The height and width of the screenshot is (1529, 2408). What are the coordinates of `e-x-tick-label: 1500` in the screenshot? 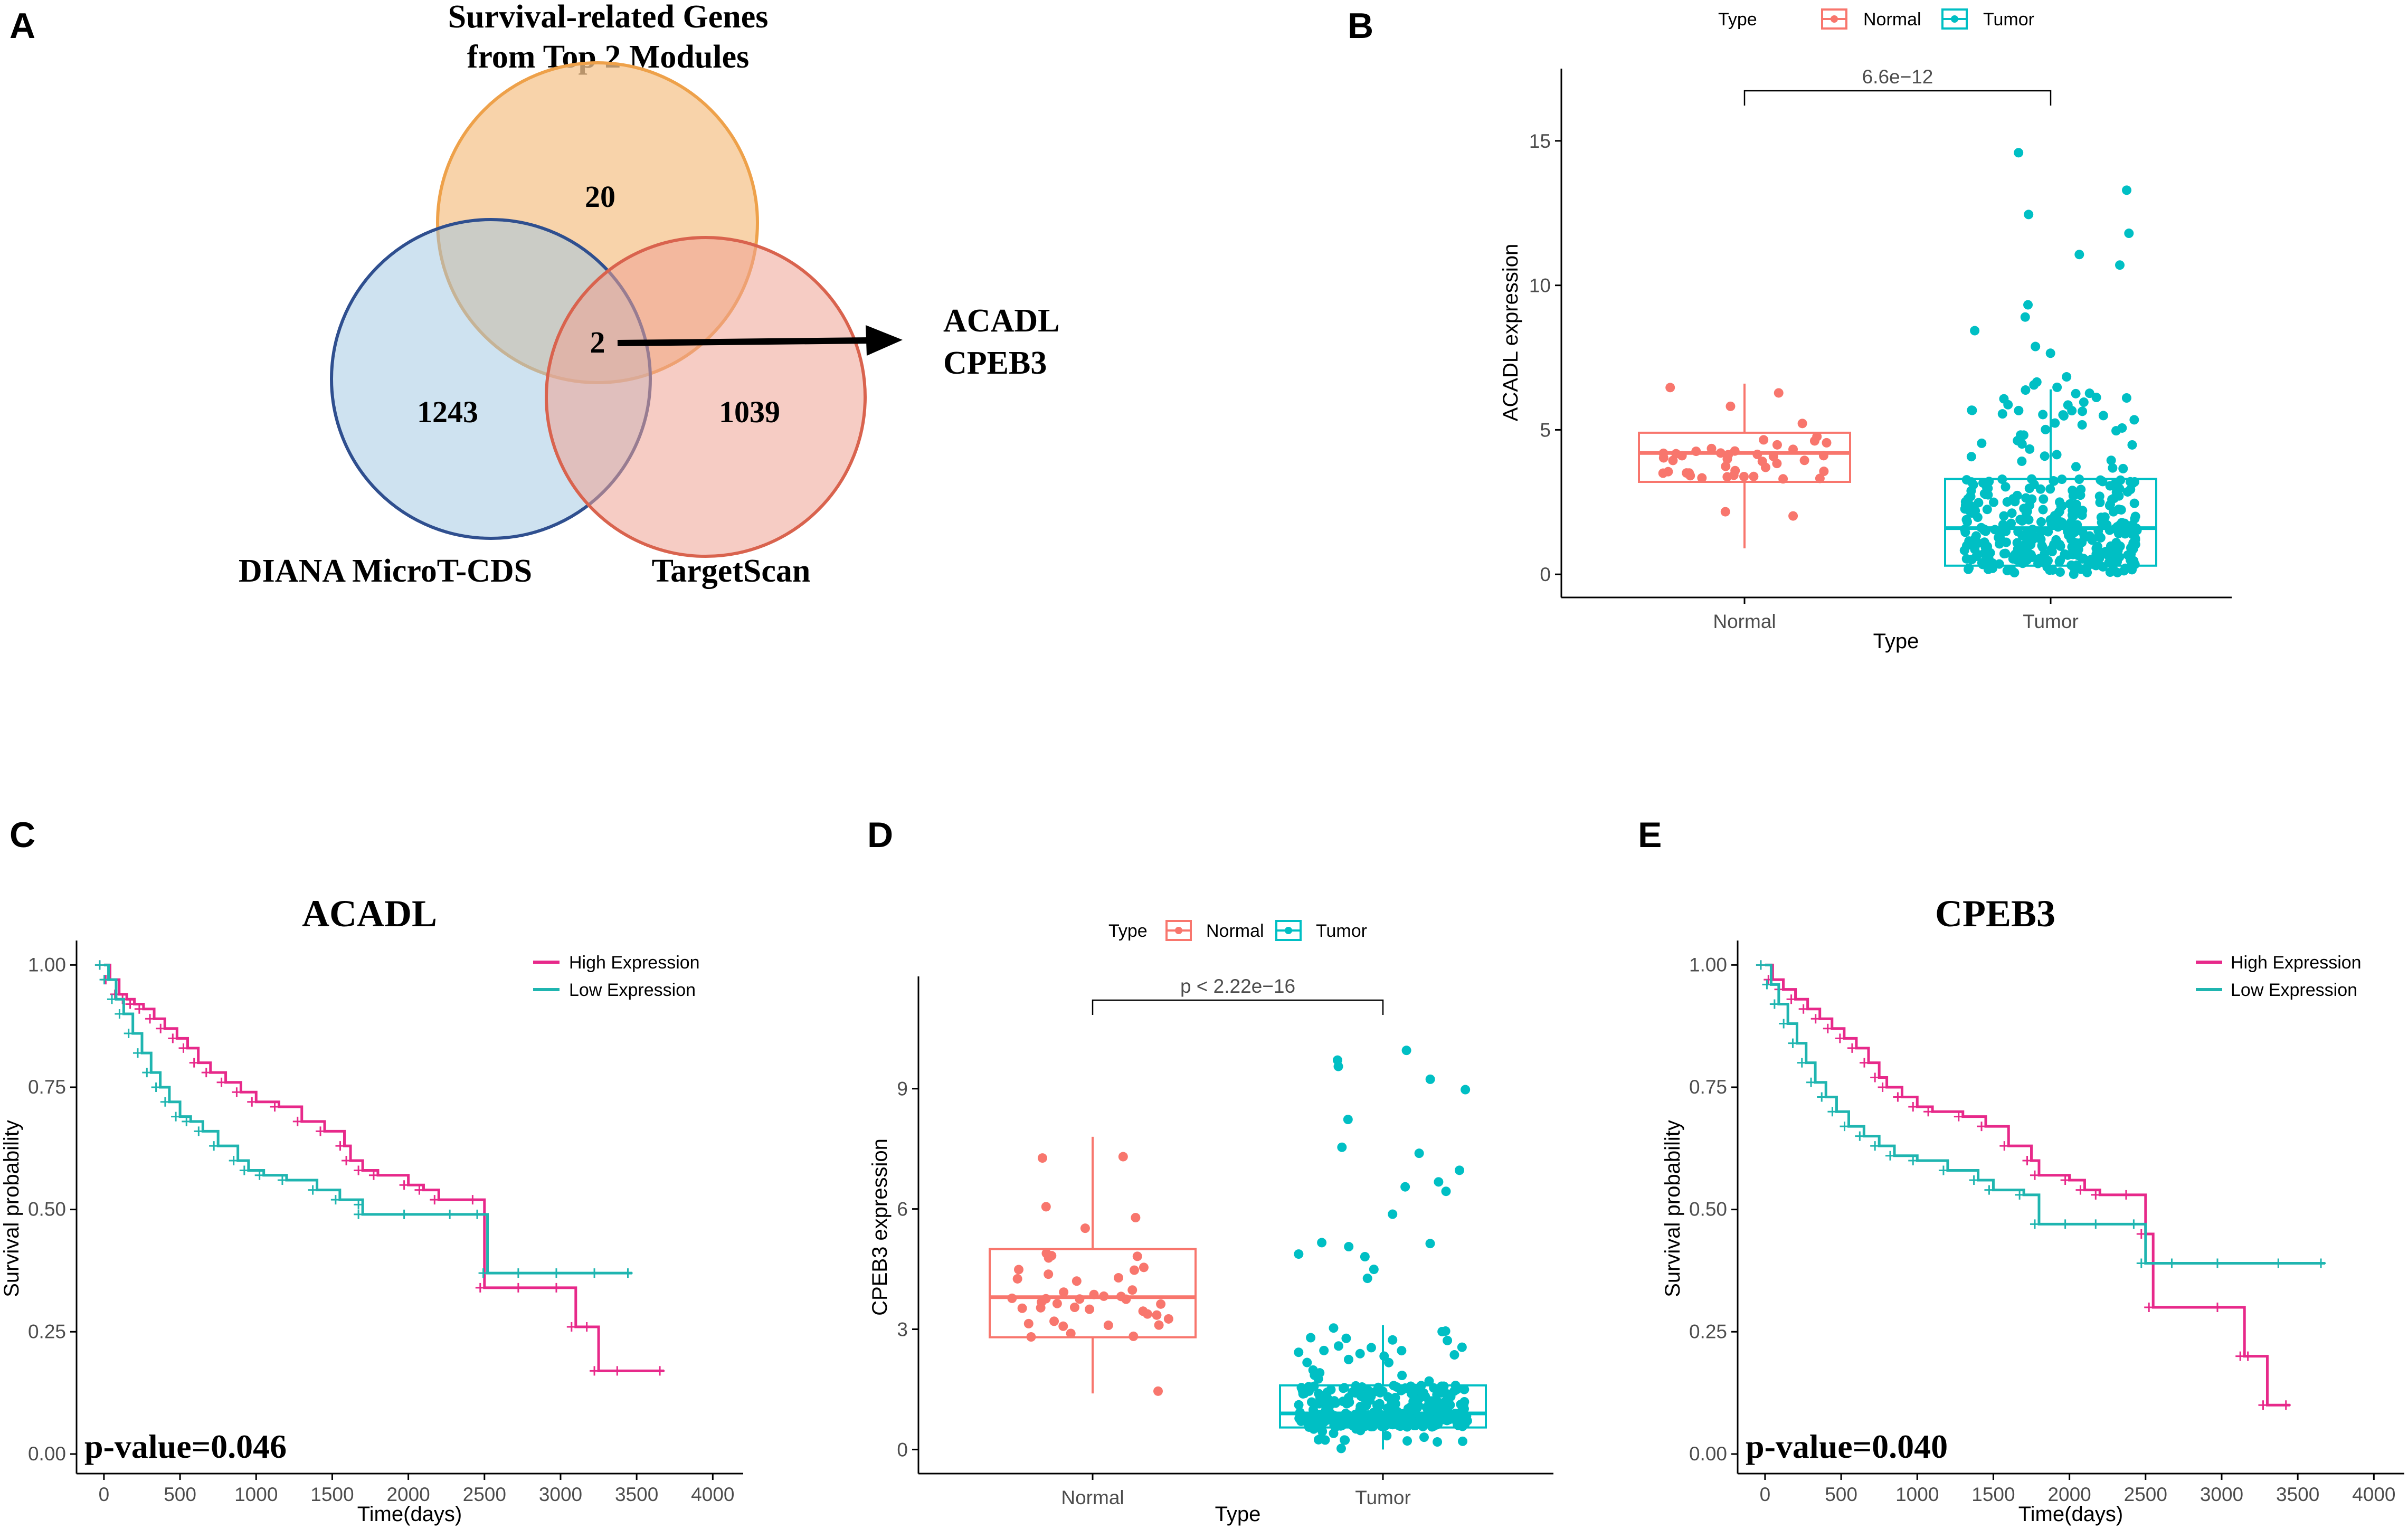 It's located at (1993, 1494).